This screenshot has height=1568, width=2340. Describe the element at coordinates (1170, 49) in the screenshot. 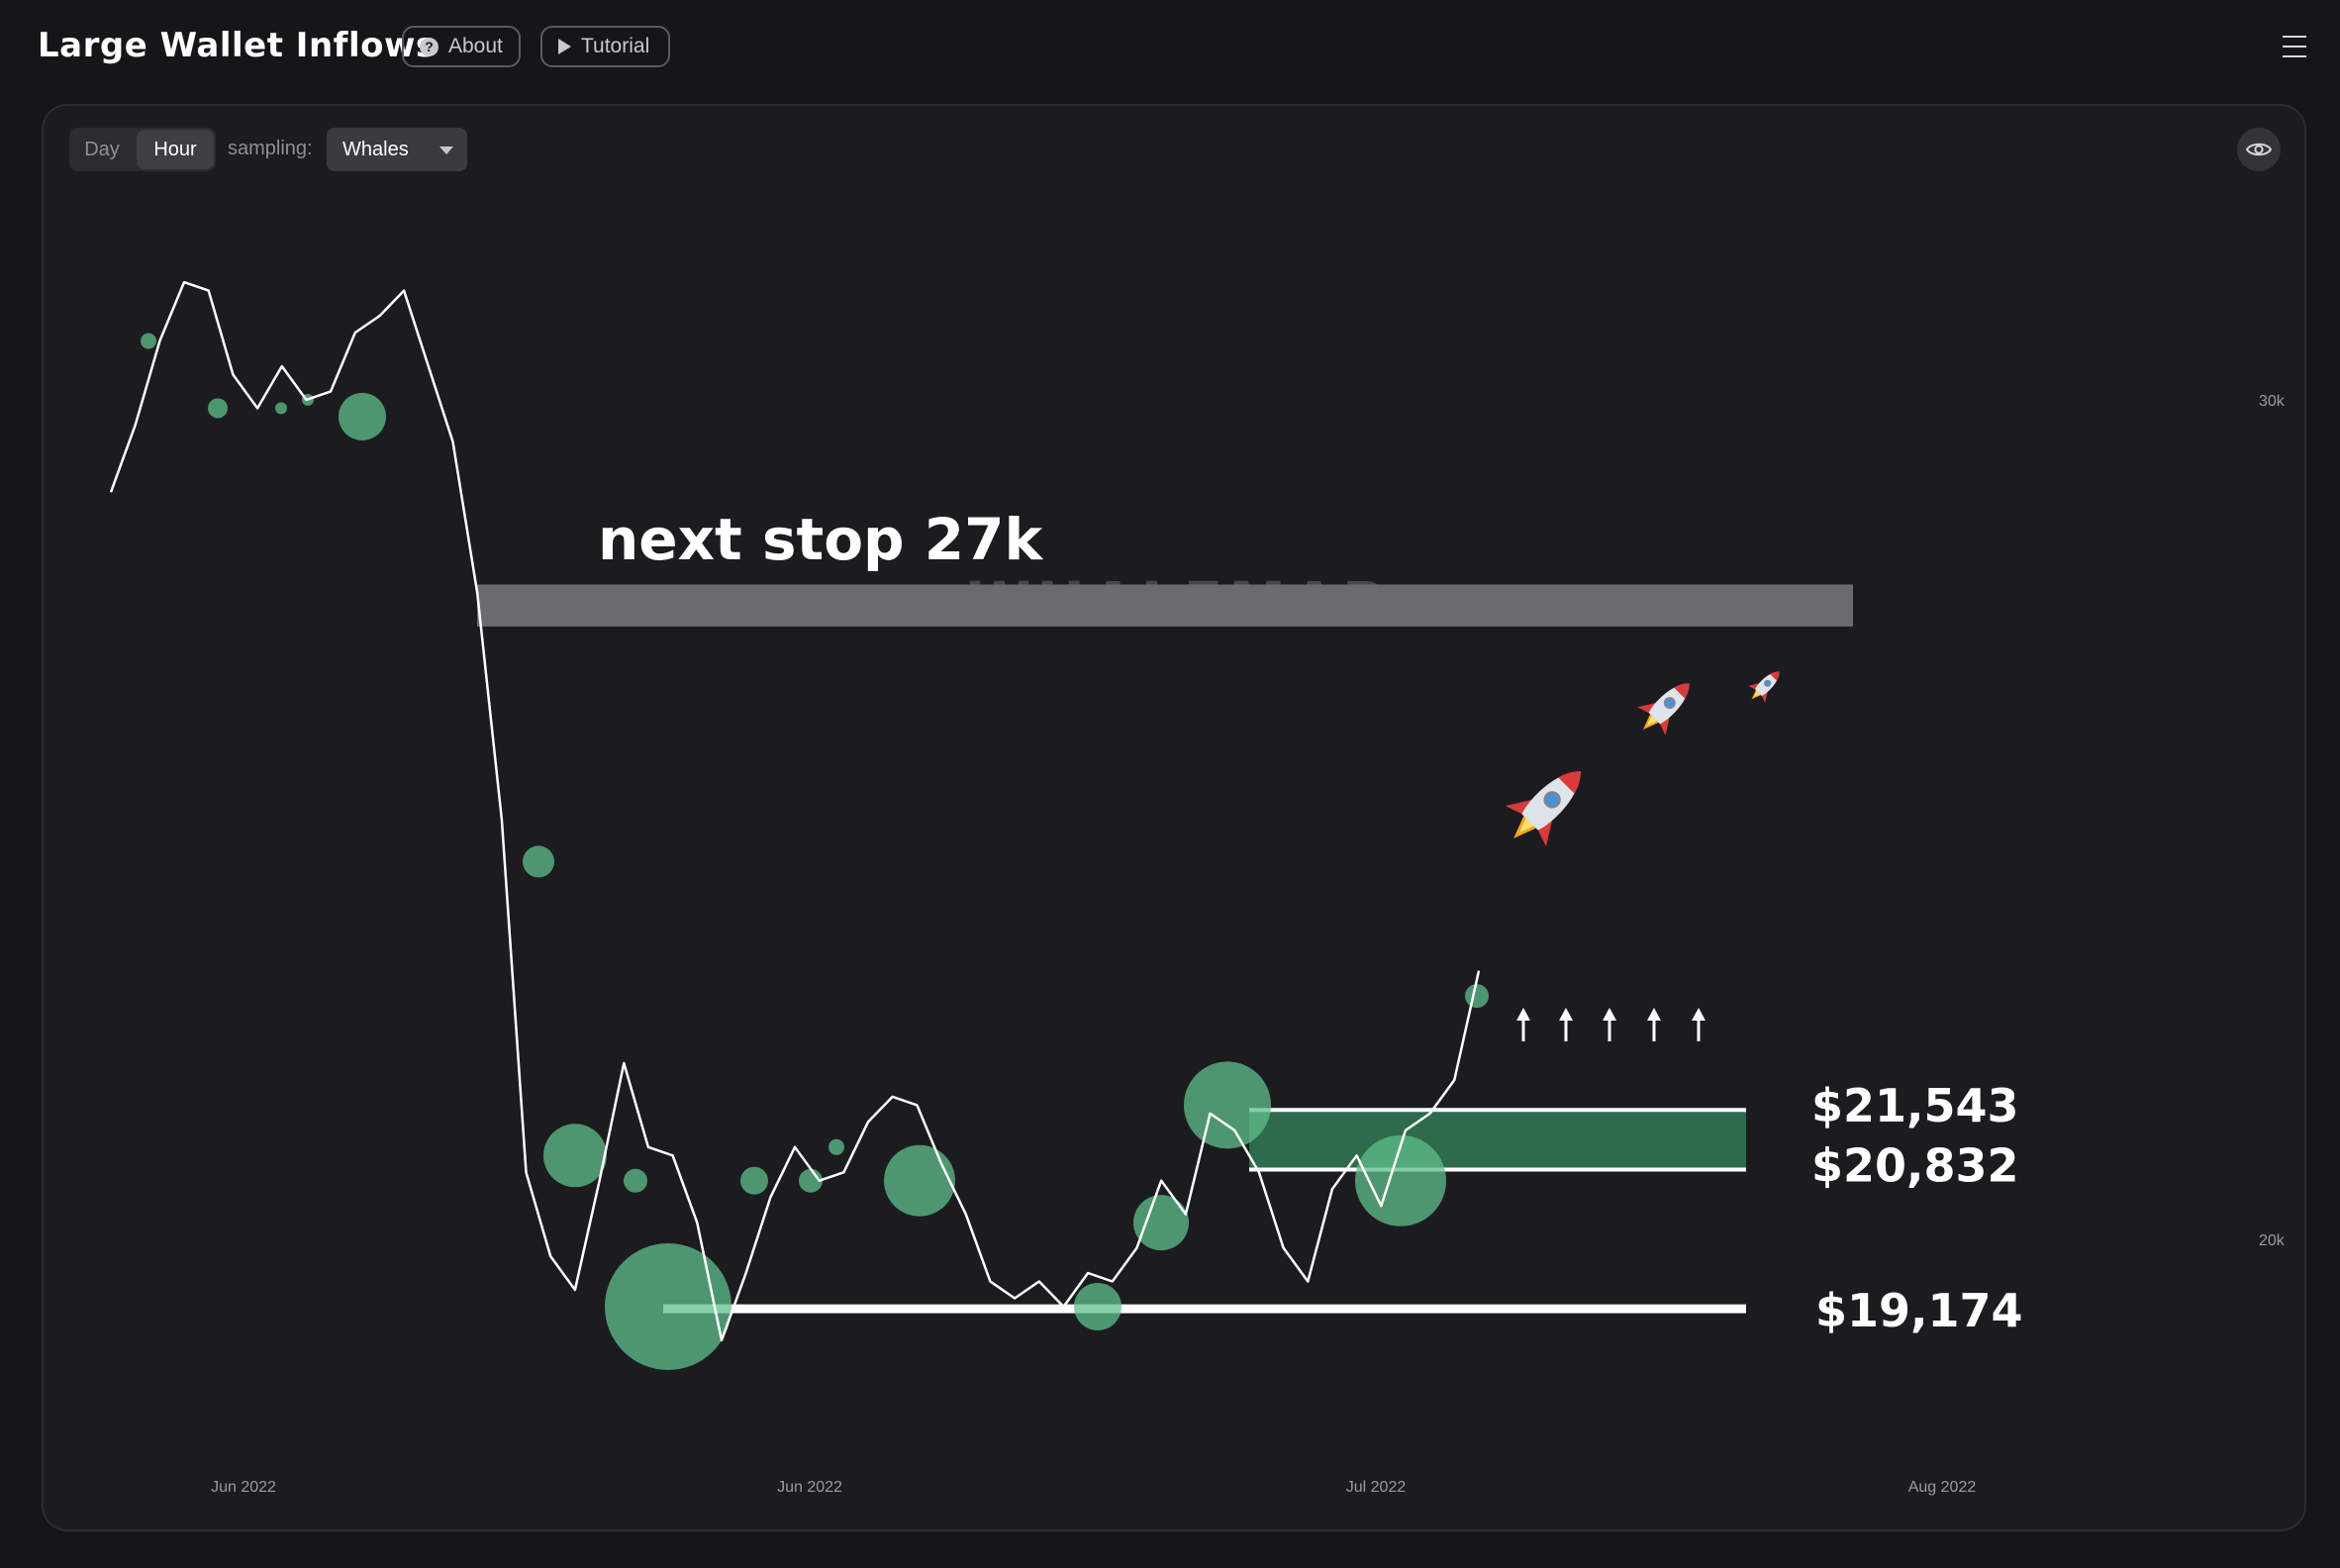

I see `top-bar: Large Wallet Inflows ? About Tutorial` at that location.